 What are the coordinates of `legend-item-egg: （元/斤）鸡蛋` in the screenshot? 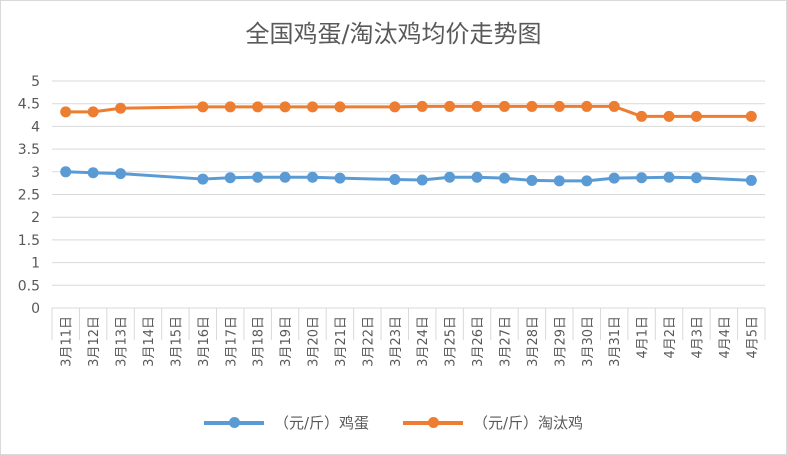 It's located at (286, 422).